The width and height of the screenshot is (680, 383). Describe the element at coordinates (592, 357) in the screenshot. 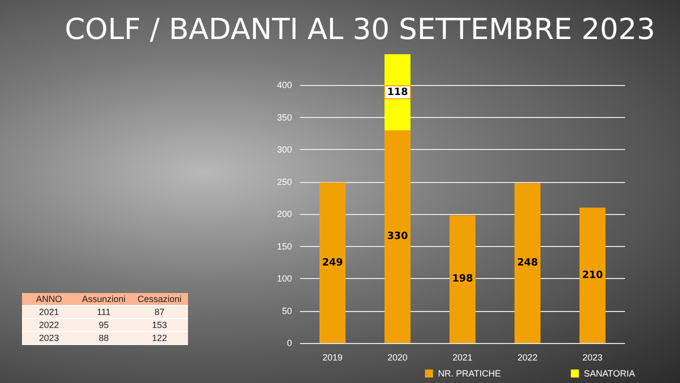

I see `x-tick-label: 2023` at that location.